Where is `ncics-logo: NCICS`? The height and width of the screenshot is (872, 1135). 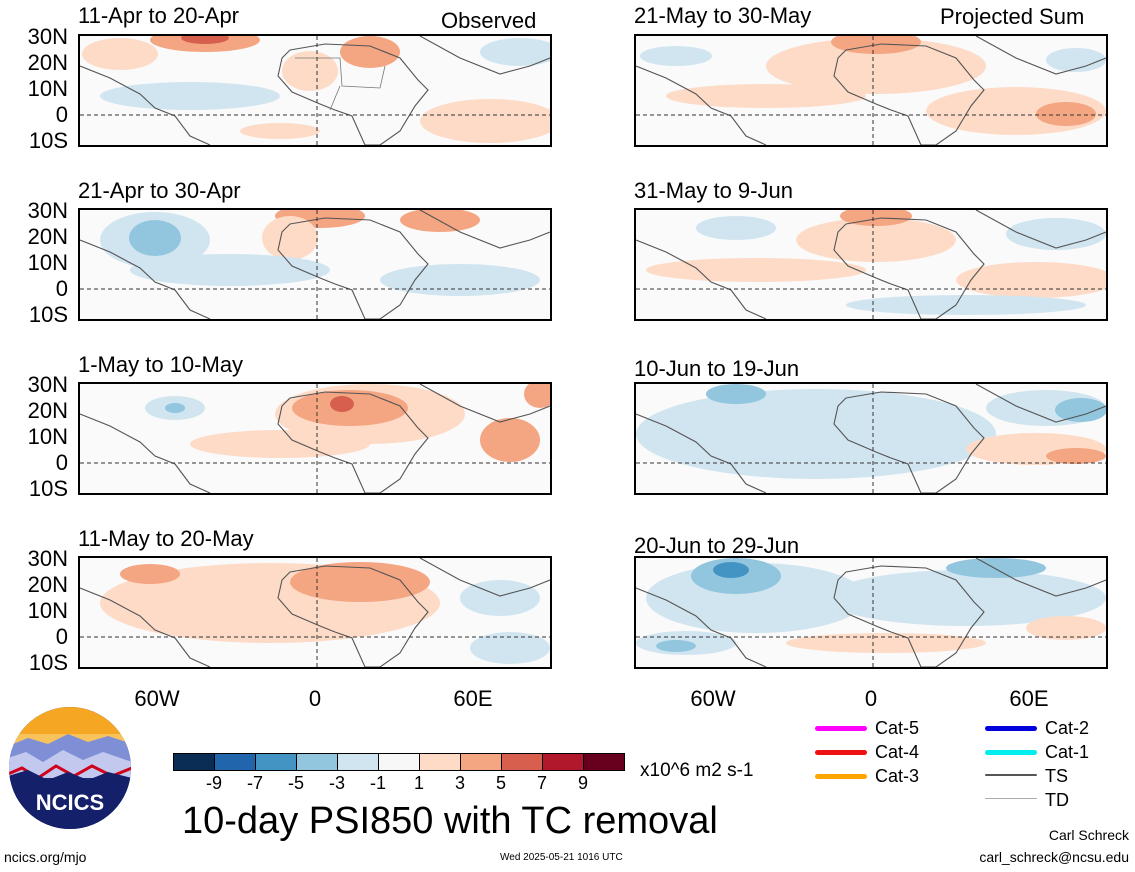
ncics-logo: NCICS is located at coordinates (70, 768).